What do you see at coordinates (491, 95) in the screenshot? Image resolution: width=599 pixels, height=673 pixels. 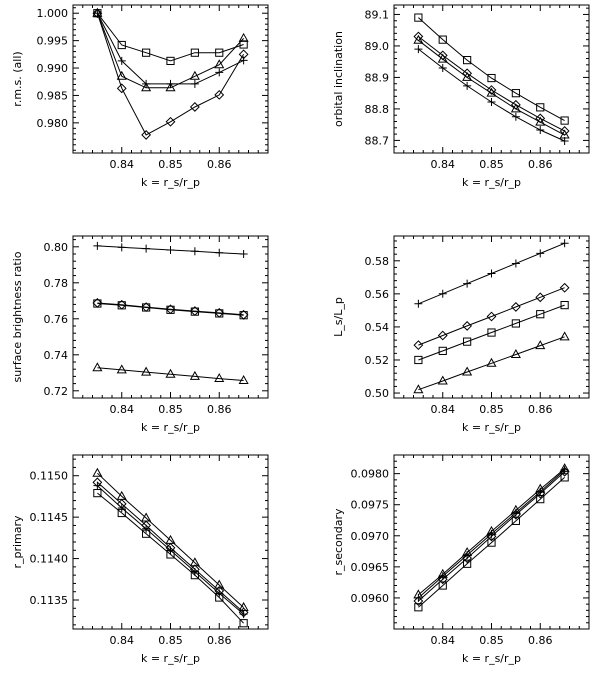 I see `panel-2-series-plus-line` at bounding box center [491, 95].